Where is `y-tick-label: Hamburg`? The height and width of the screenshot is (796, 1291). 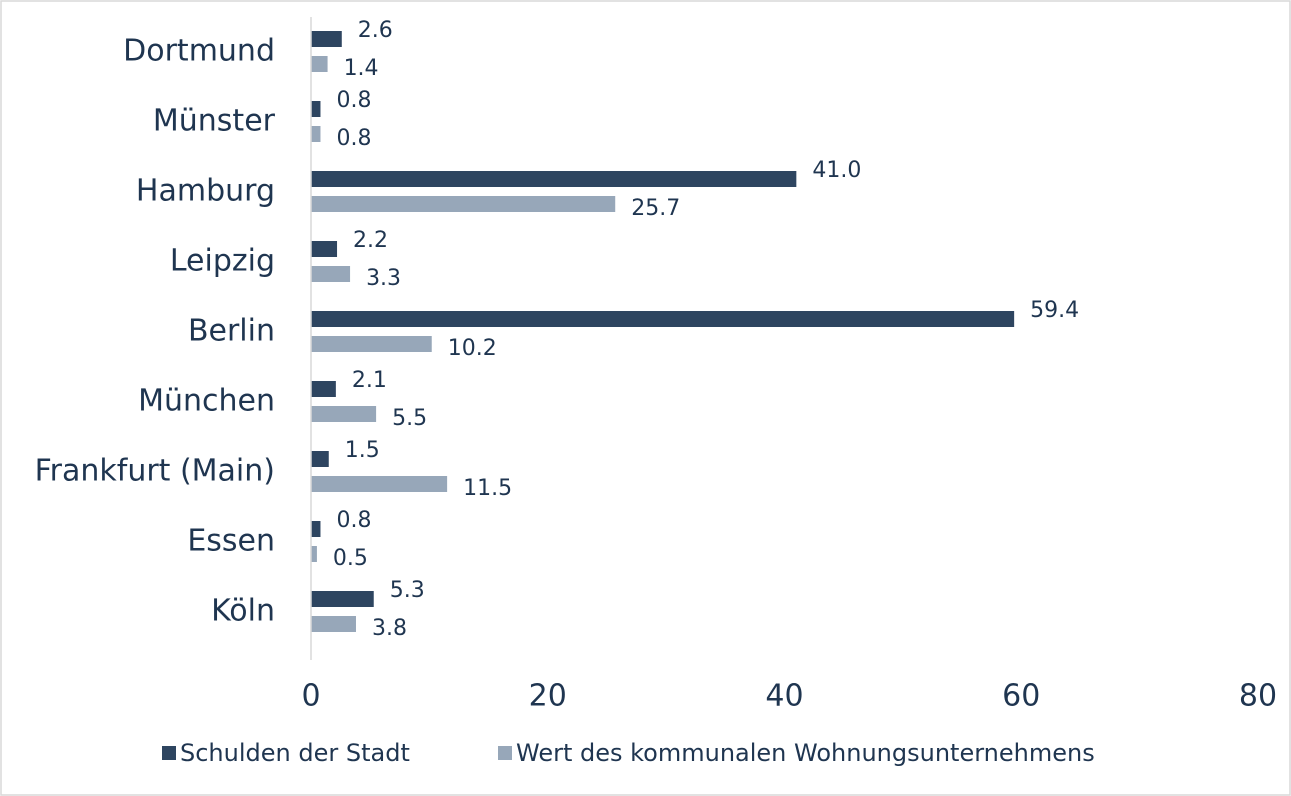 y-tick-label: Hamburg is located at coordinates (205, 191).